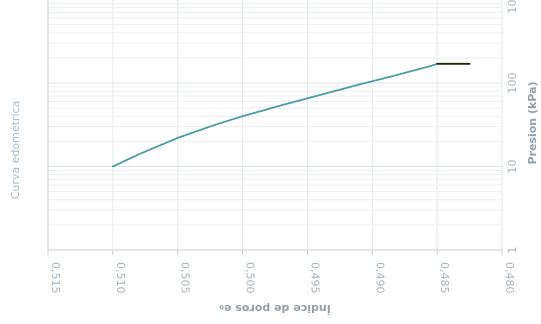  What do you see at coordinates (55, 278) in the screenshot?
I see `x-tick-label: 0,515` at bounding box center [55, 278].